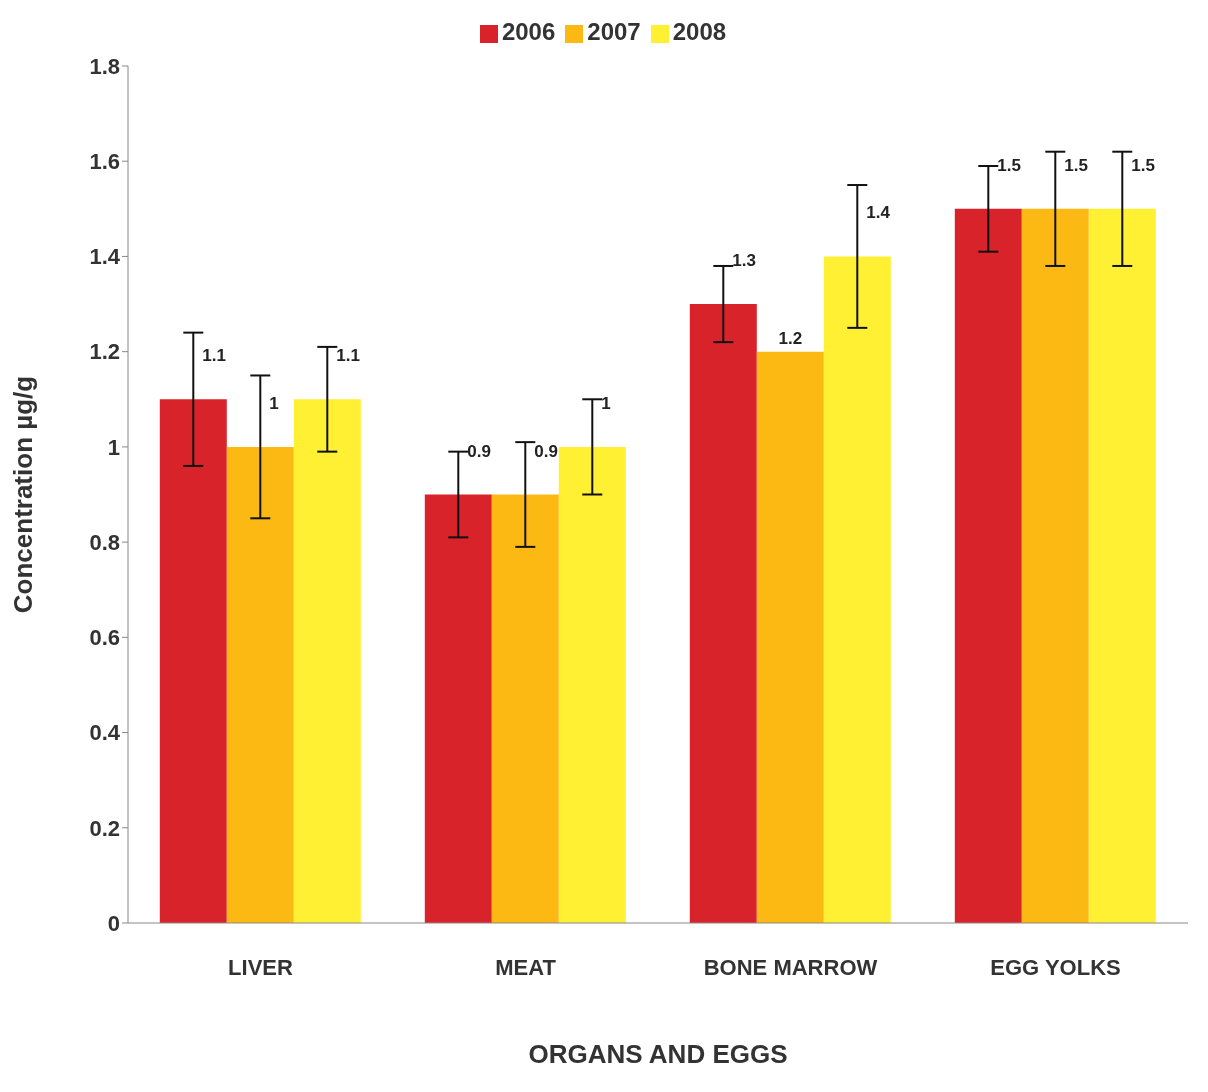 This screenshot has height=1092, width=1208. What do you see at coordinates (23, 494) in the screenshot?
I see `y-axis-title: Concentration µg/g` at bounding box center [23, 494].